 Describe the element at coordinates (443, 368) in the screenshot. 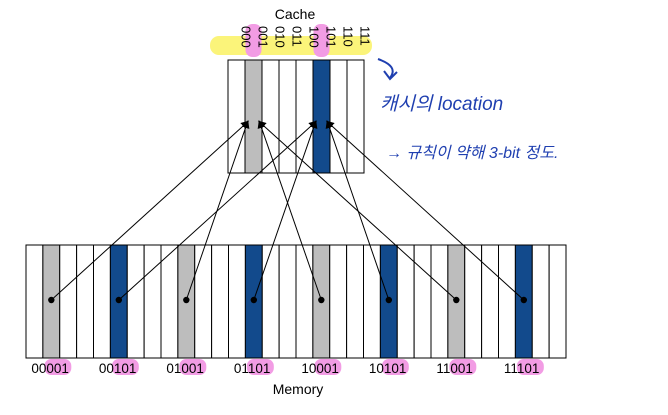

I see `address-prefix: 11` at that location.